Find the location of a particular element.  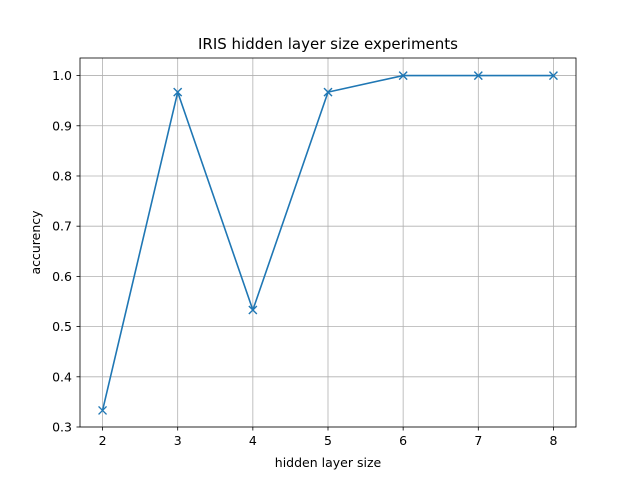

y-tick-label: 1.0 is located at coordinates (62, 75).